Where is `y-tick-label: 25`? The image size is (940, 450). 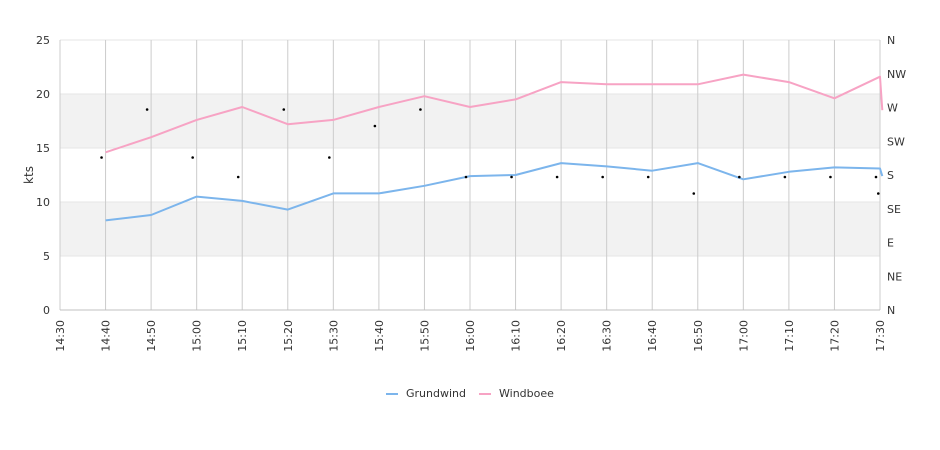 y-tick-label: 25 is located at coordinates (43, 40).